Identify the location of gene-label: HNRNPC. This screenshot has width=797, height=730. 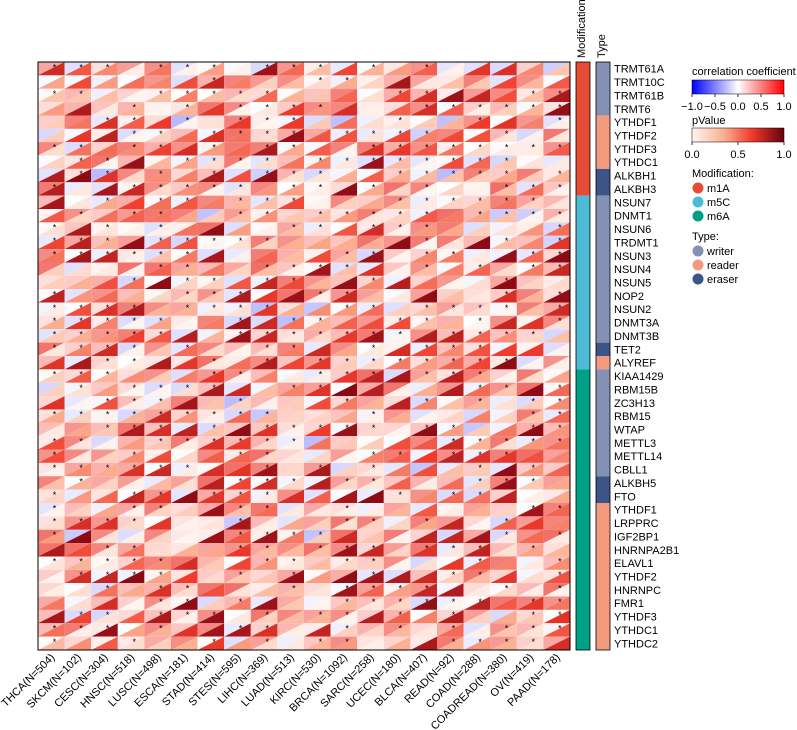
(637, 591).